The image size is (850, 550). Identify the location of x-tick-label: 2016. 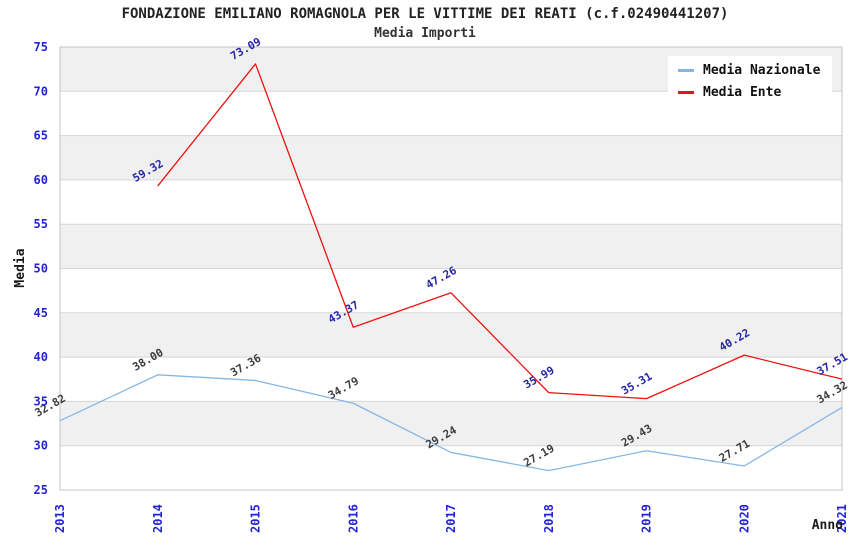
(353, 518).